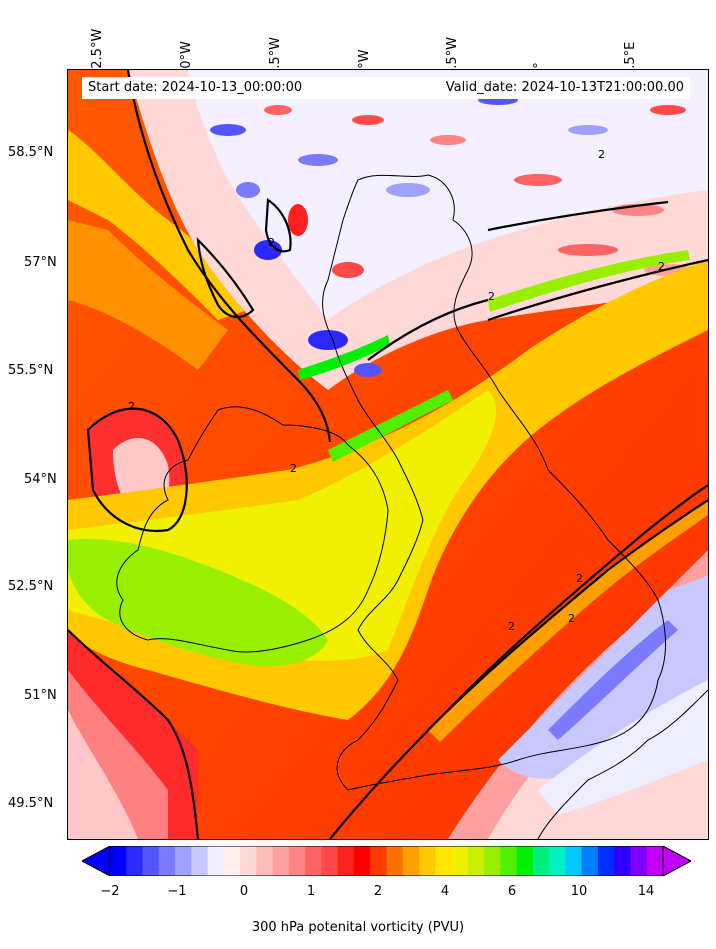 Image resolution: width=716 pixels, height=949 pixels. Describe the element at coordinates (177, 891) in the screenshot. I see `cbar-tick-m1: −1` at that location.